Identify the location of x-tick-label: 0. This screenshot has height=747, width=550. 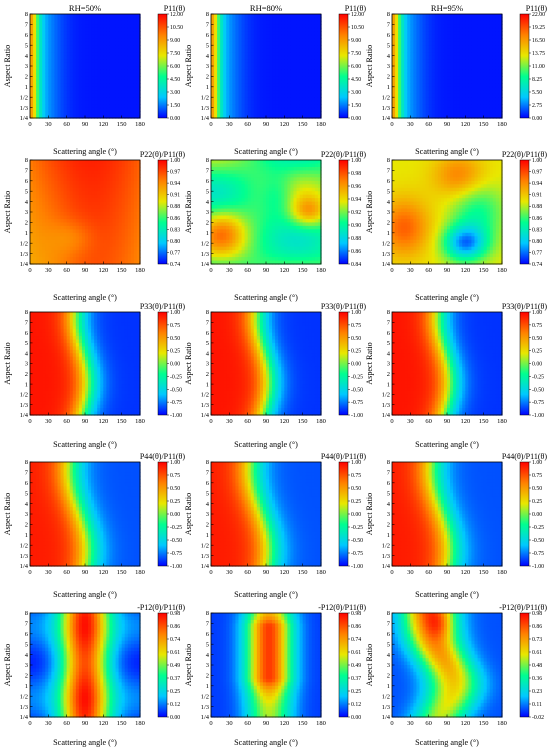
(391, 124).